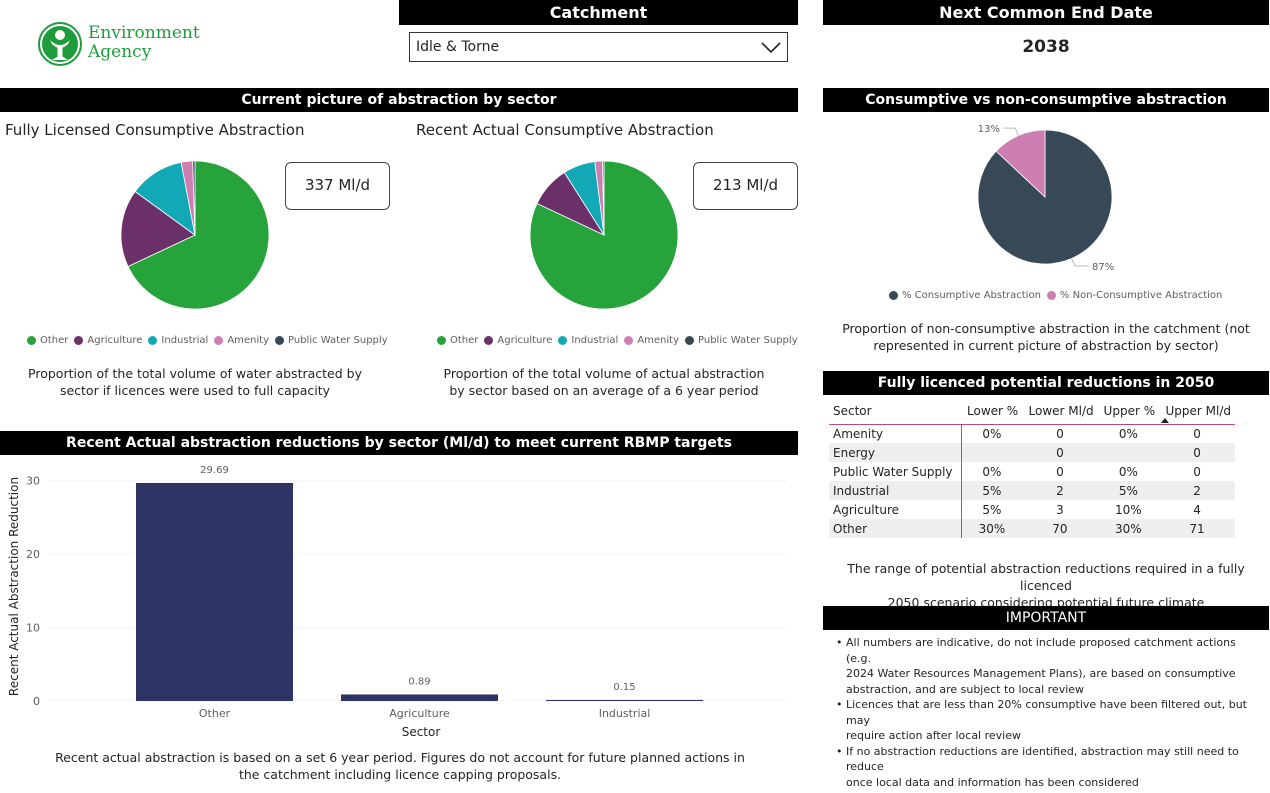 The image size is (1270, 793). I want to click on y-tick-label: 30, so click(33, 481).